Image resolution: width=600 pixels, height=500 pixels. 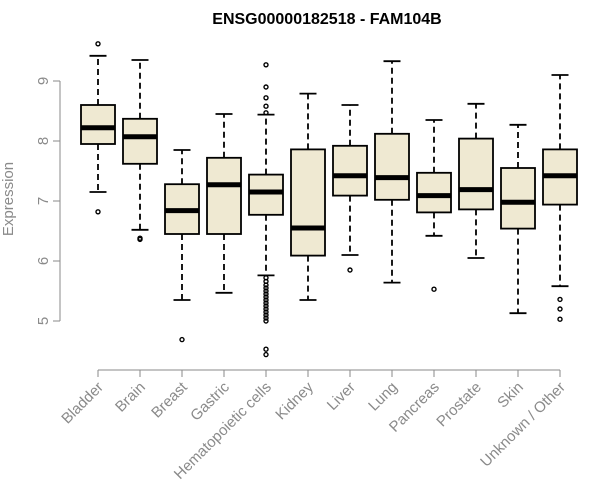 I want to click on box-kidney, so click(x=308, y=196).